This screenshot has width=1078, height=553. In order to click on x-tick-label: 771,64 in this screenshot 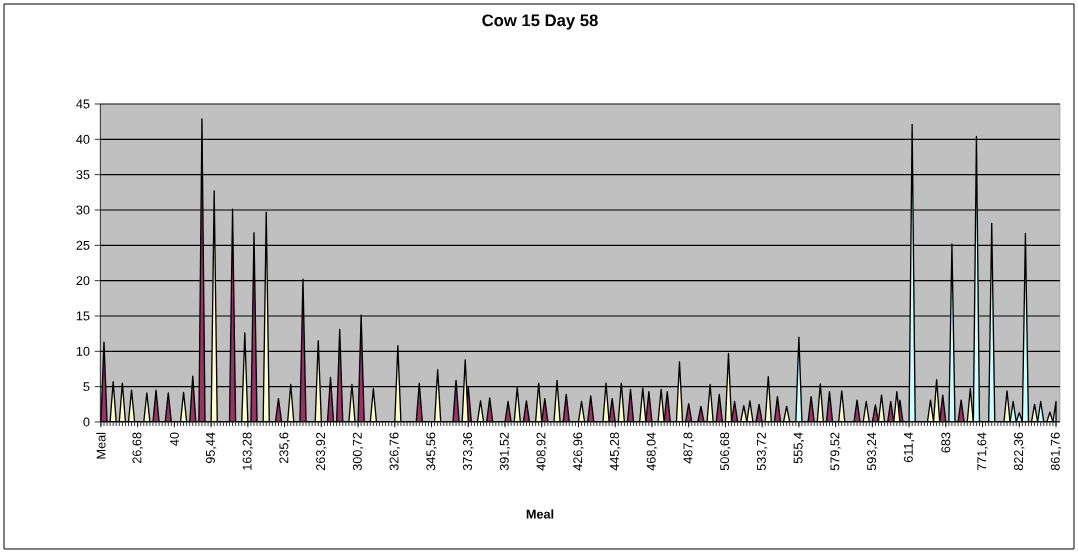, I will do `click(982, 451)`.